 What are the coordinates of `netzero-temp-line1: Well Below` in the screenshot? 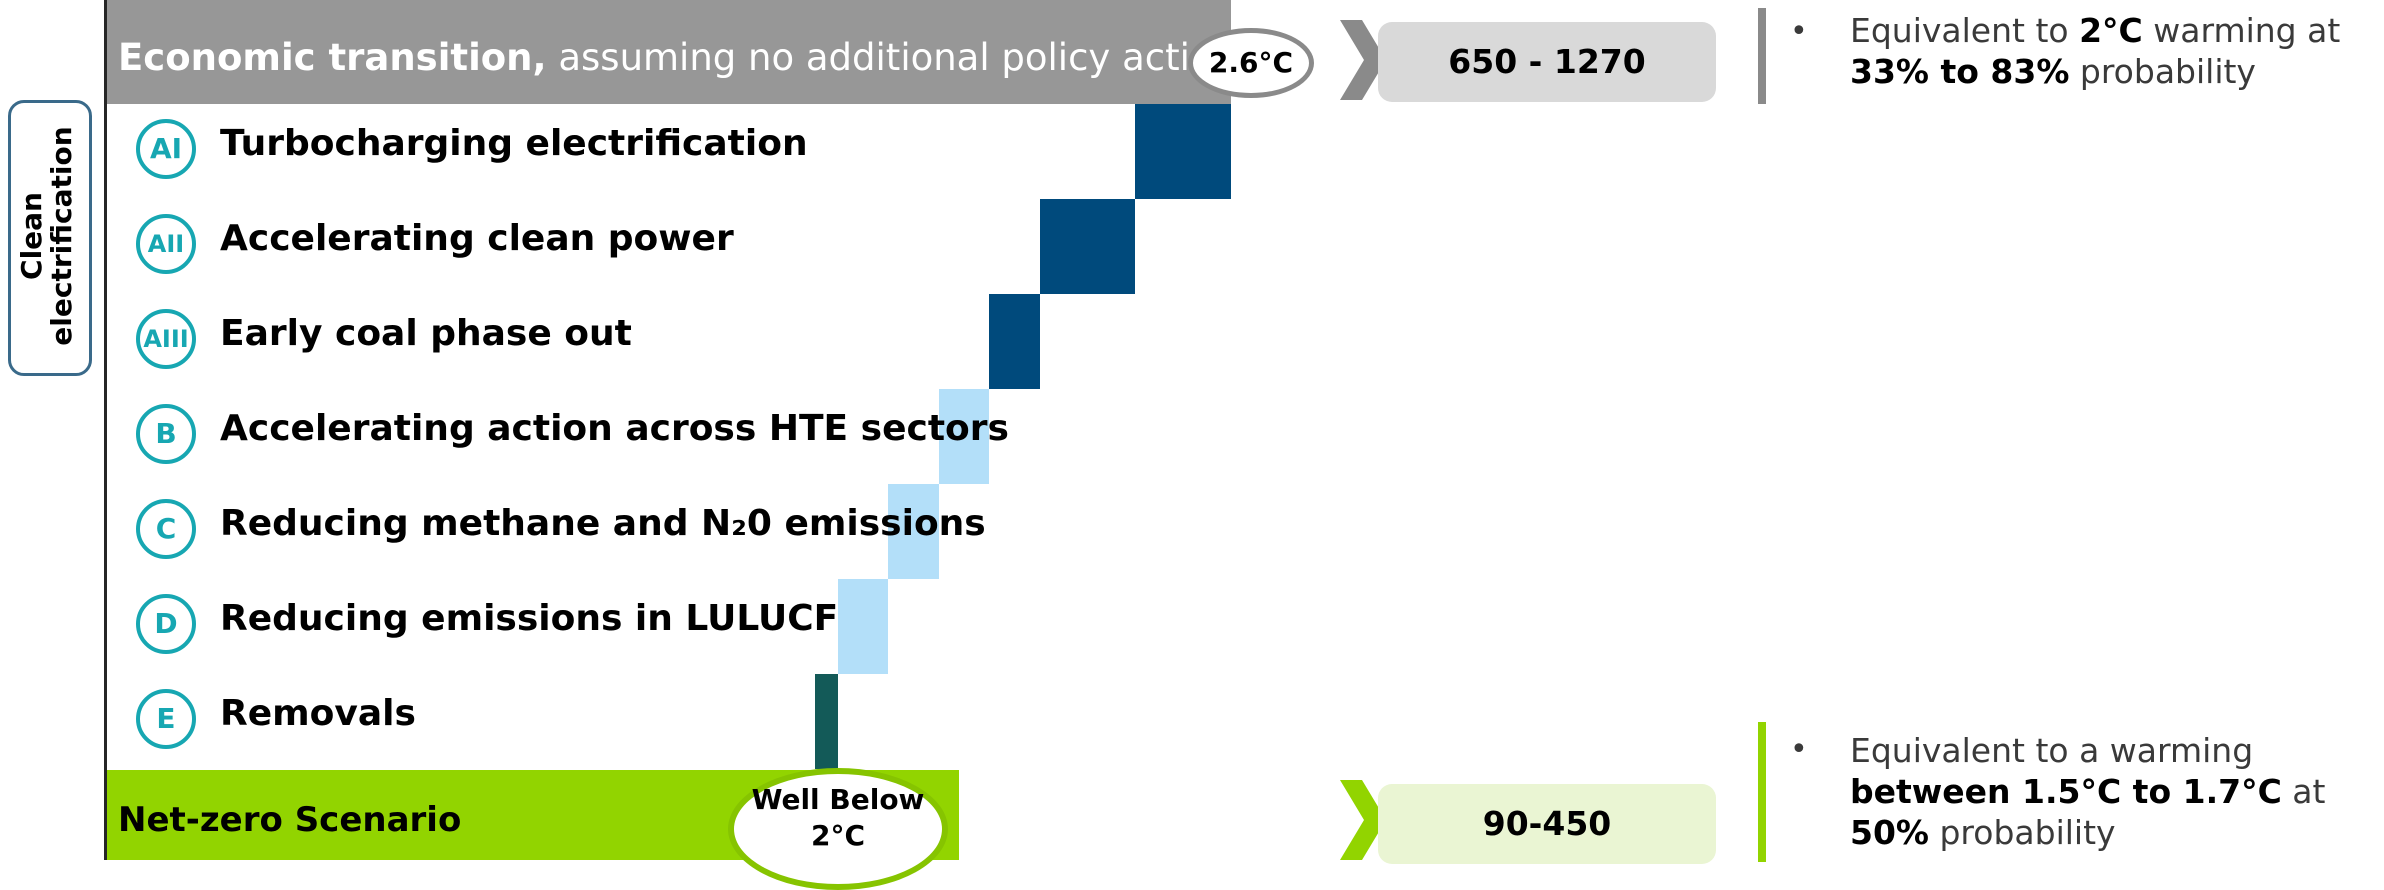 It's located at (838, 799).